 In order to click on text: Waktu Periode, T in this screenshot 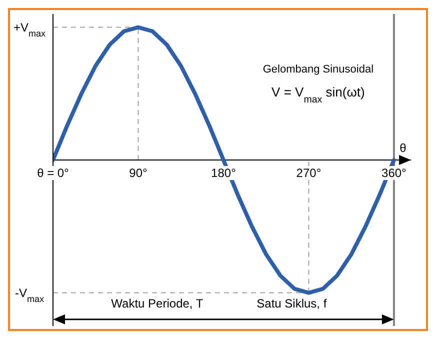, I will do `click(157, 303)`.